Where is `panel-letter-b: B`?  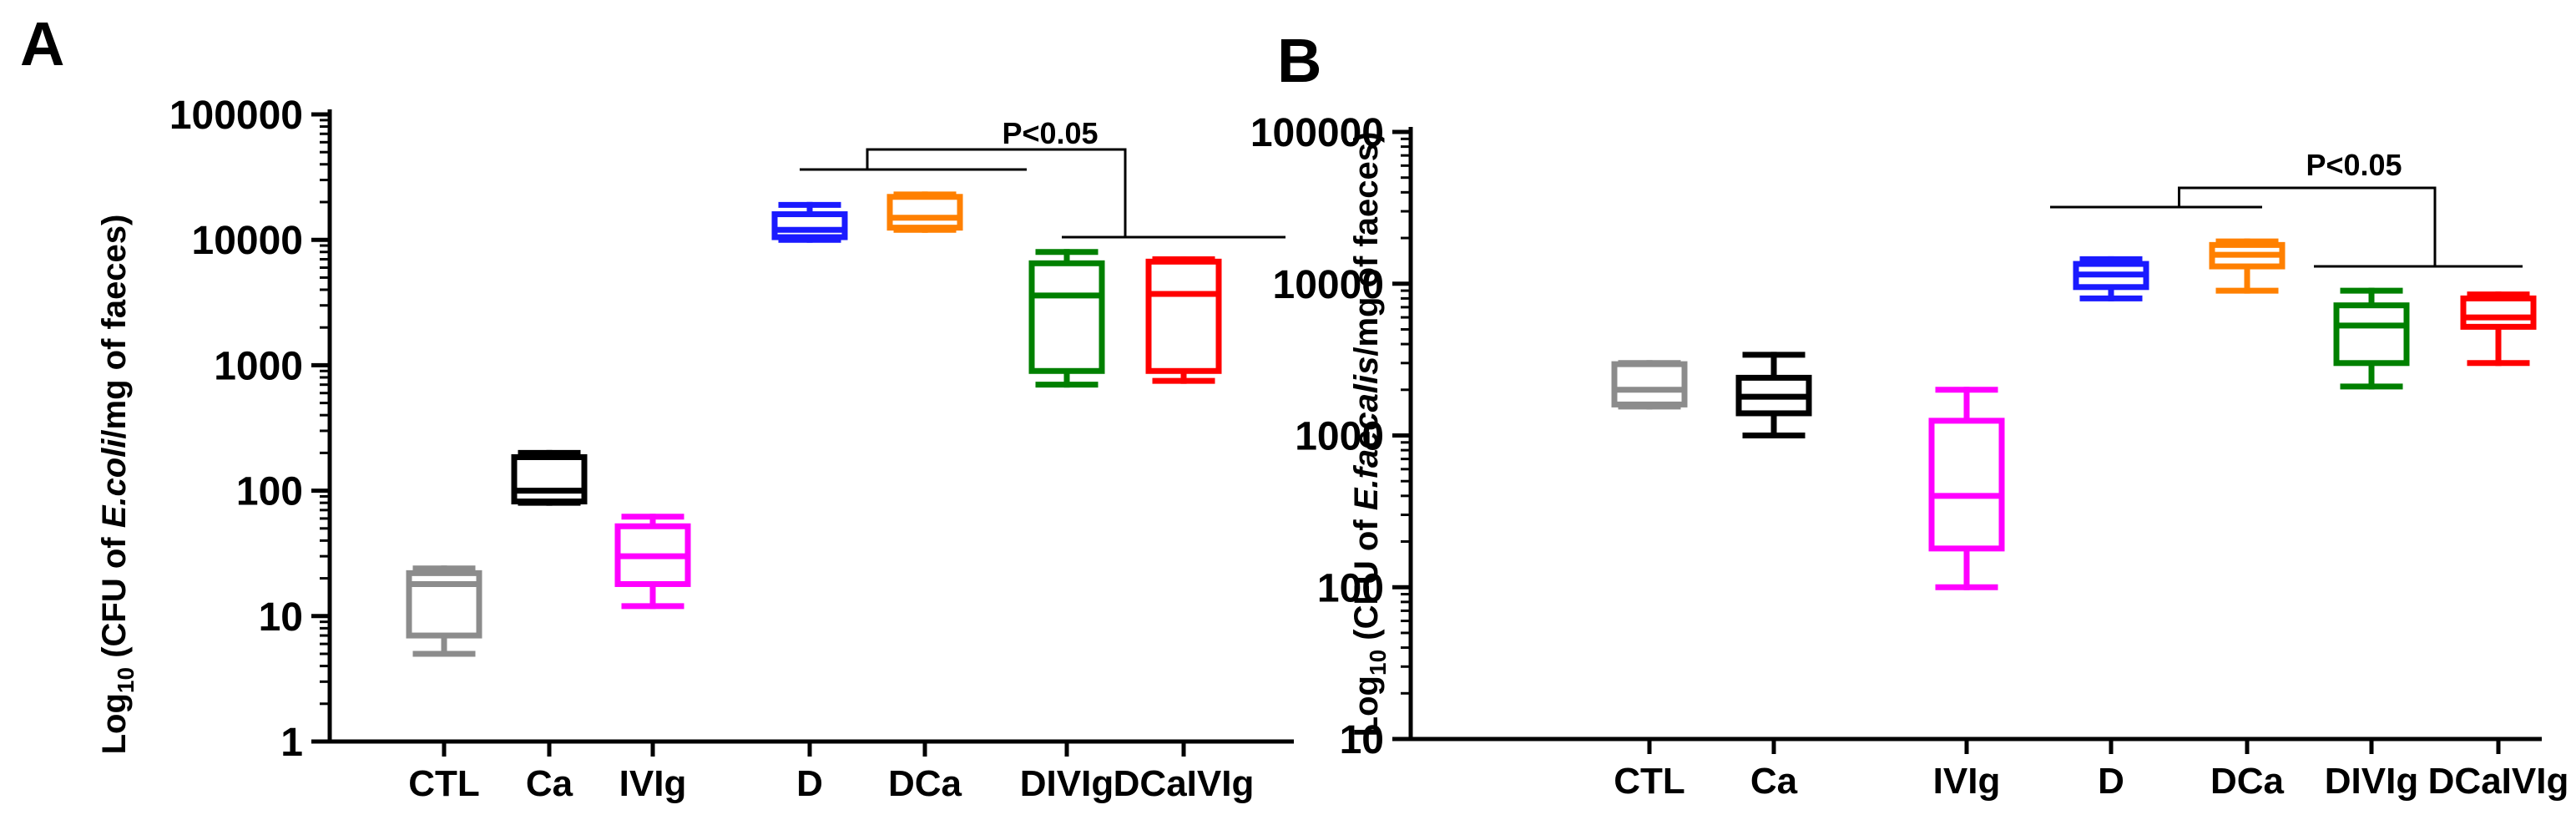
panel-letter-b: B is located at coordinates (1299, 61).